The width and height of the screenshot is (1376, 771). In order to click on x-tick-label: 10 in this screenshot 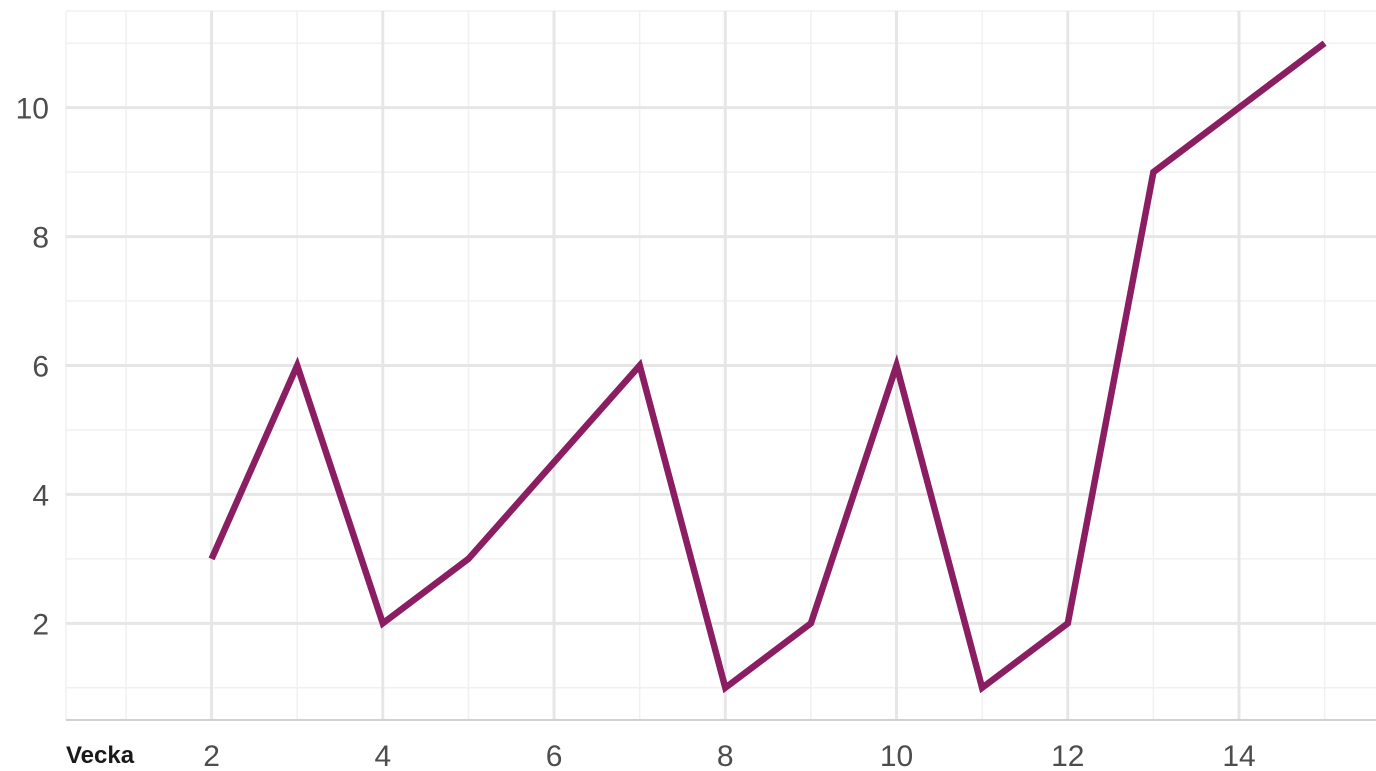, I will do `click(896, 755)`.